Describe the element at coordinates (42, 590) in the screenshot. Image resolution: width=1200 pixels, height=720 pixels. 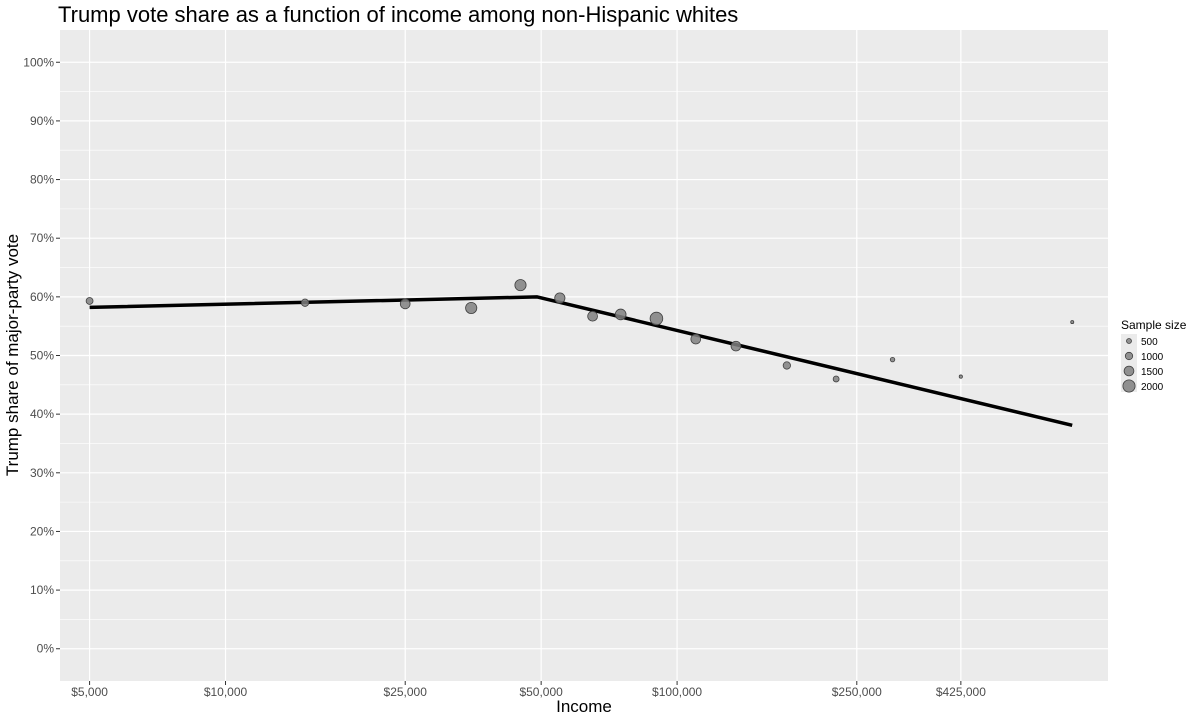
I see `y-tick-label: 10%` at that location.